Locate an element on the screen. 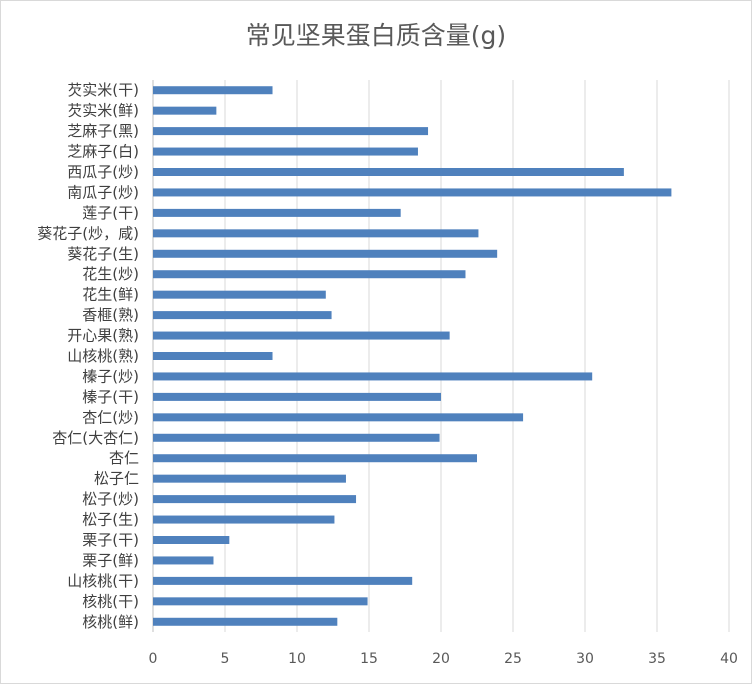  category-label: 芡实米(鲜) is located at coordinates (103, 111).